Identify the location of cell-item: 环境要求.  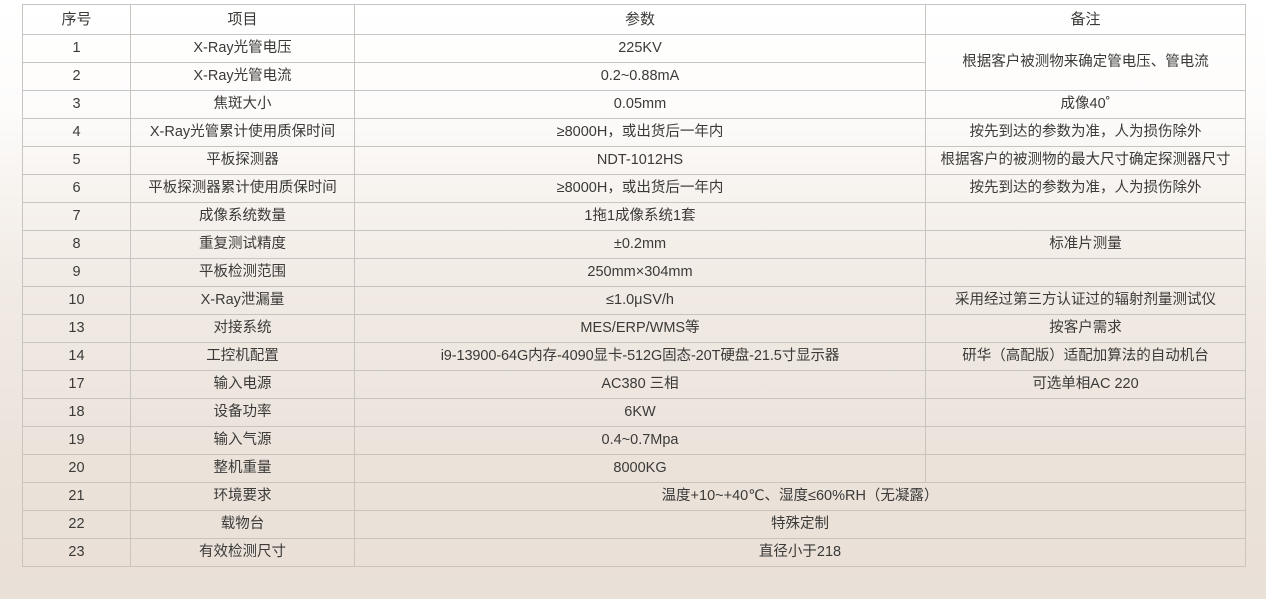
(242, 496).